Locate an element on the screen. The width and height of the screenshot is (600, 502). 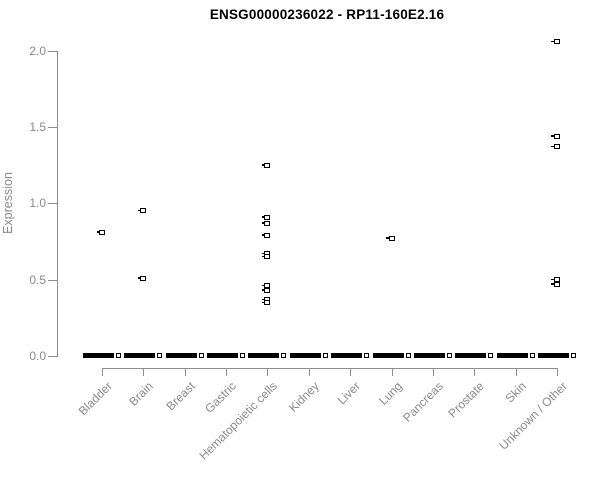
x-axis-line is located at coordinates (330, 368).